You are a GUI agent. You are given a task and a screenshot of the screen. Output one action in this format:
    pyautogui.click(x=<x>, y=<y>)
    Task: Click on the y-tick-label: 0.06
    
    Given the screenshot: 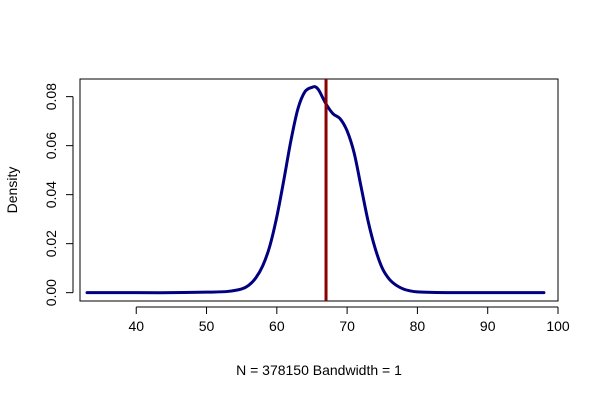 What is the action you would take?
    pyautogui.click(x=51, y=145)
    